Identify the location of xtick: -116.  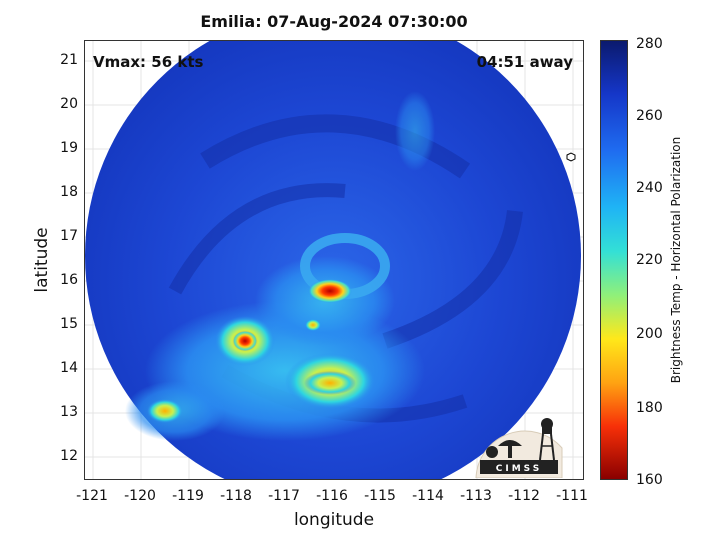
(332, 496).